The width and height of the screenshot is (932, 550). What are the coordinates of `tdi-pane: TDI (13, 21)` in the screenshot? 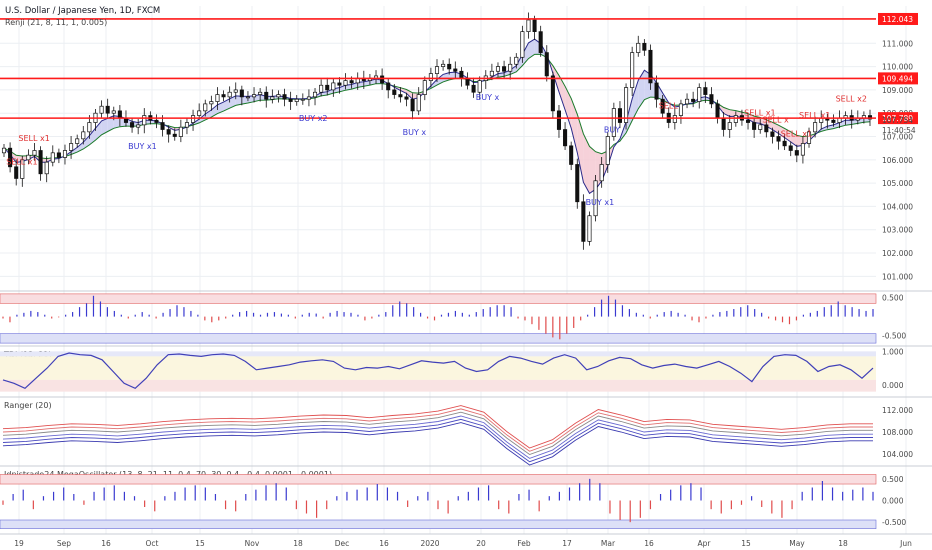 It's located at (438, 371).